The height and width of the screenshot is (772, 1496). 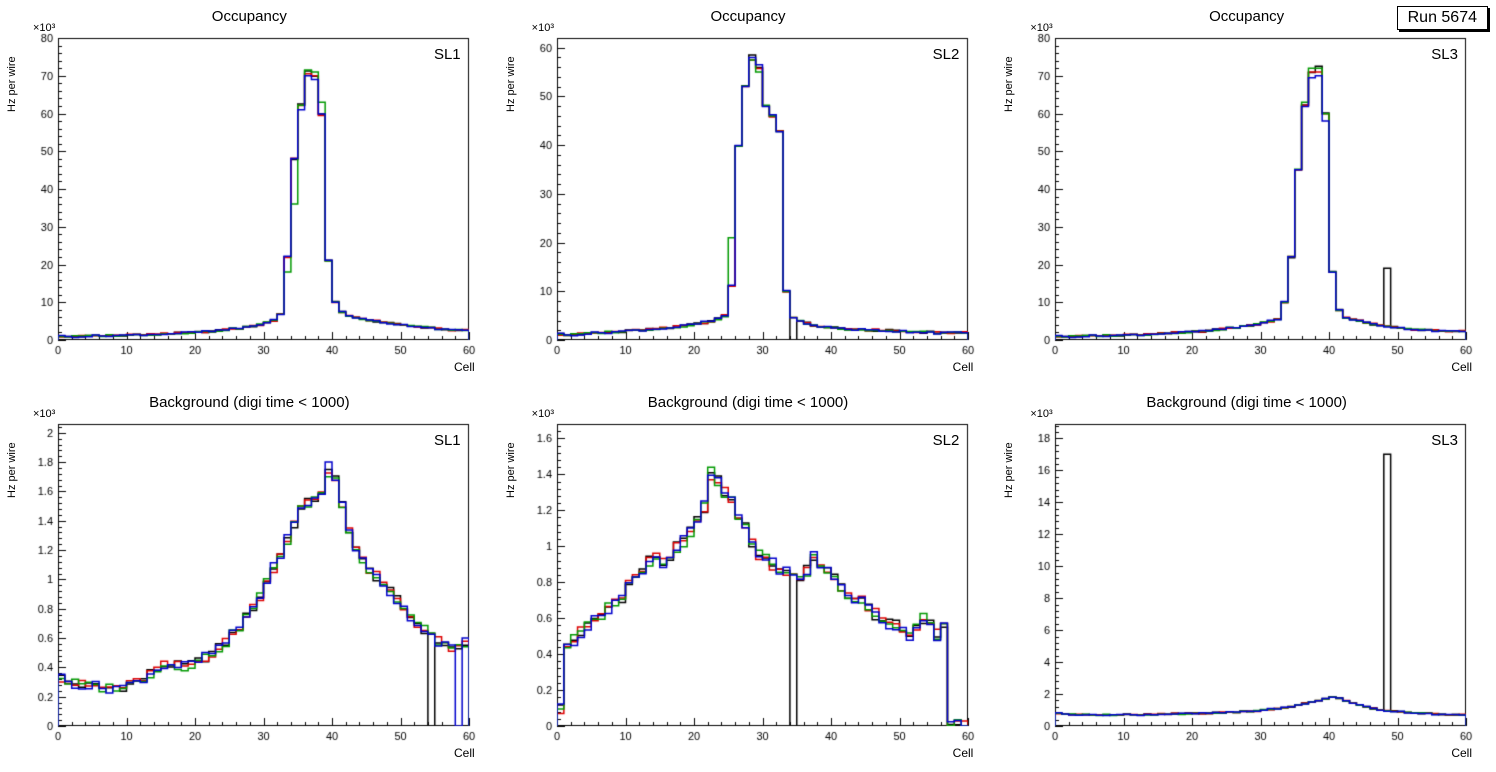 I want to click on run-number-label: Run 5674, so click(x=1442, y=17).